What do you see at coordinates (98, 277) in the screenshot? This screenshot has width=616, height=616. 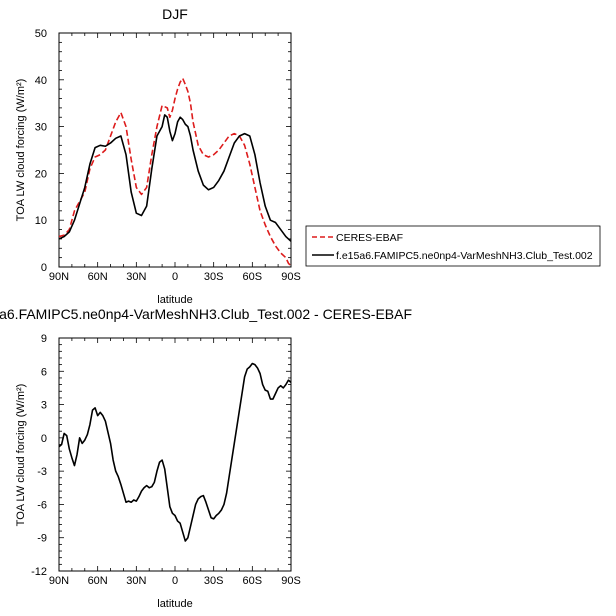 I see `top-x-tick-label: 60N` at bounding box center [98, 277].